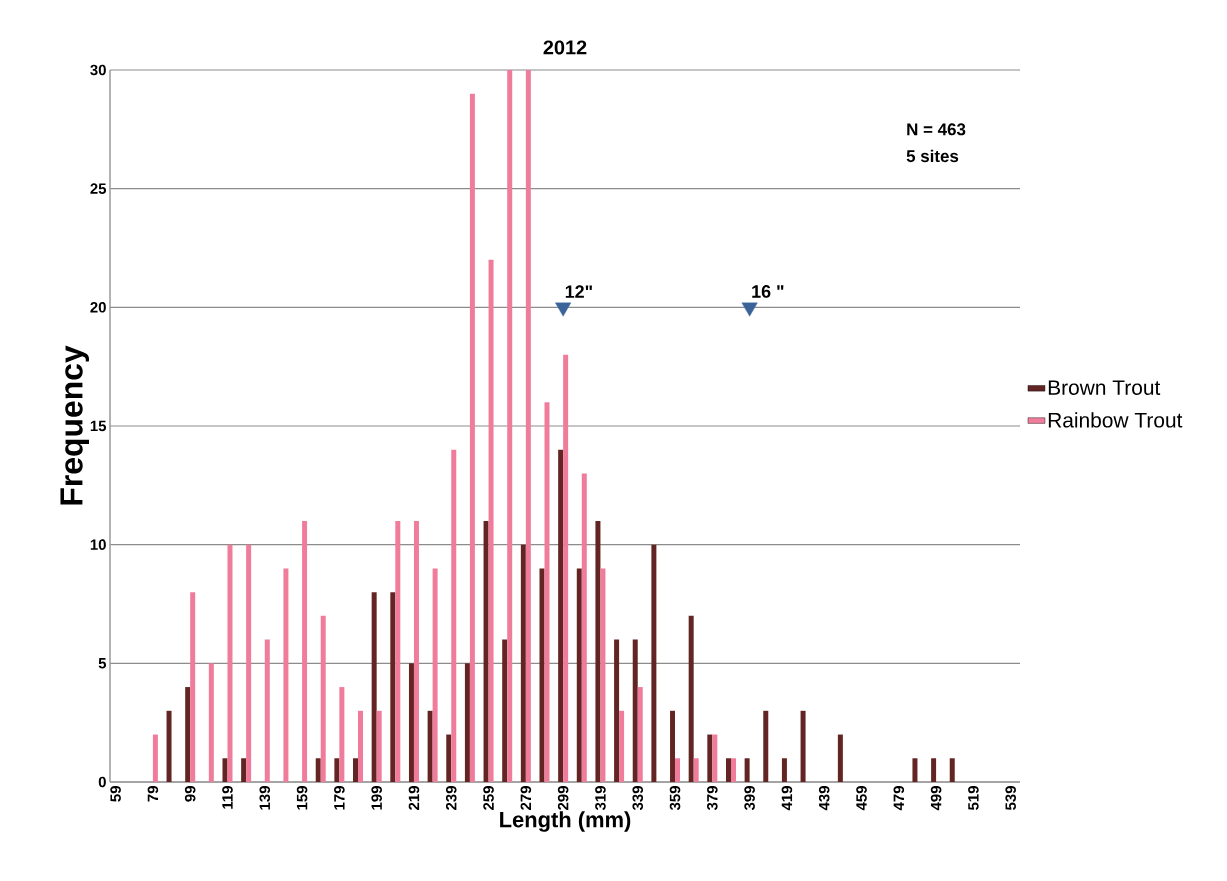 This screenshot has width=1227, height=881. What do you see at coordinates (973, 798) in the screenshot?
I see `x-tick-label: 519` at bounding box center [973, 798].